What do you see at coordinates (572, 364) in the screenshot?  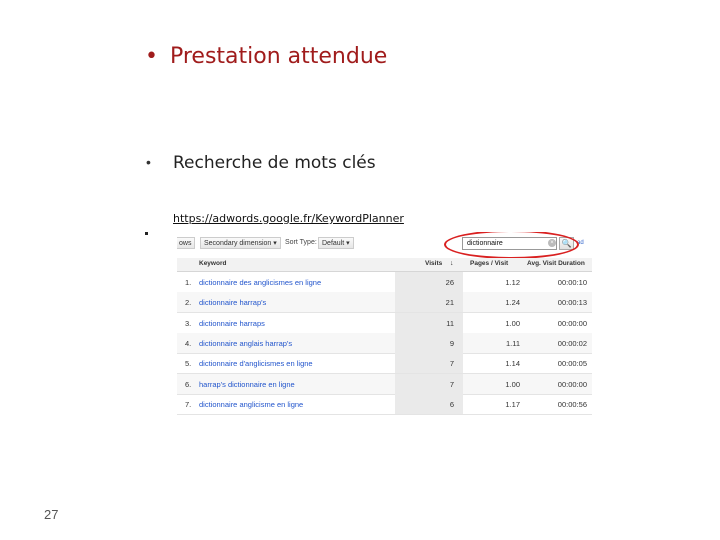 I see `avg-duration-value: 00:00:05` at bounding box center [572, 364].